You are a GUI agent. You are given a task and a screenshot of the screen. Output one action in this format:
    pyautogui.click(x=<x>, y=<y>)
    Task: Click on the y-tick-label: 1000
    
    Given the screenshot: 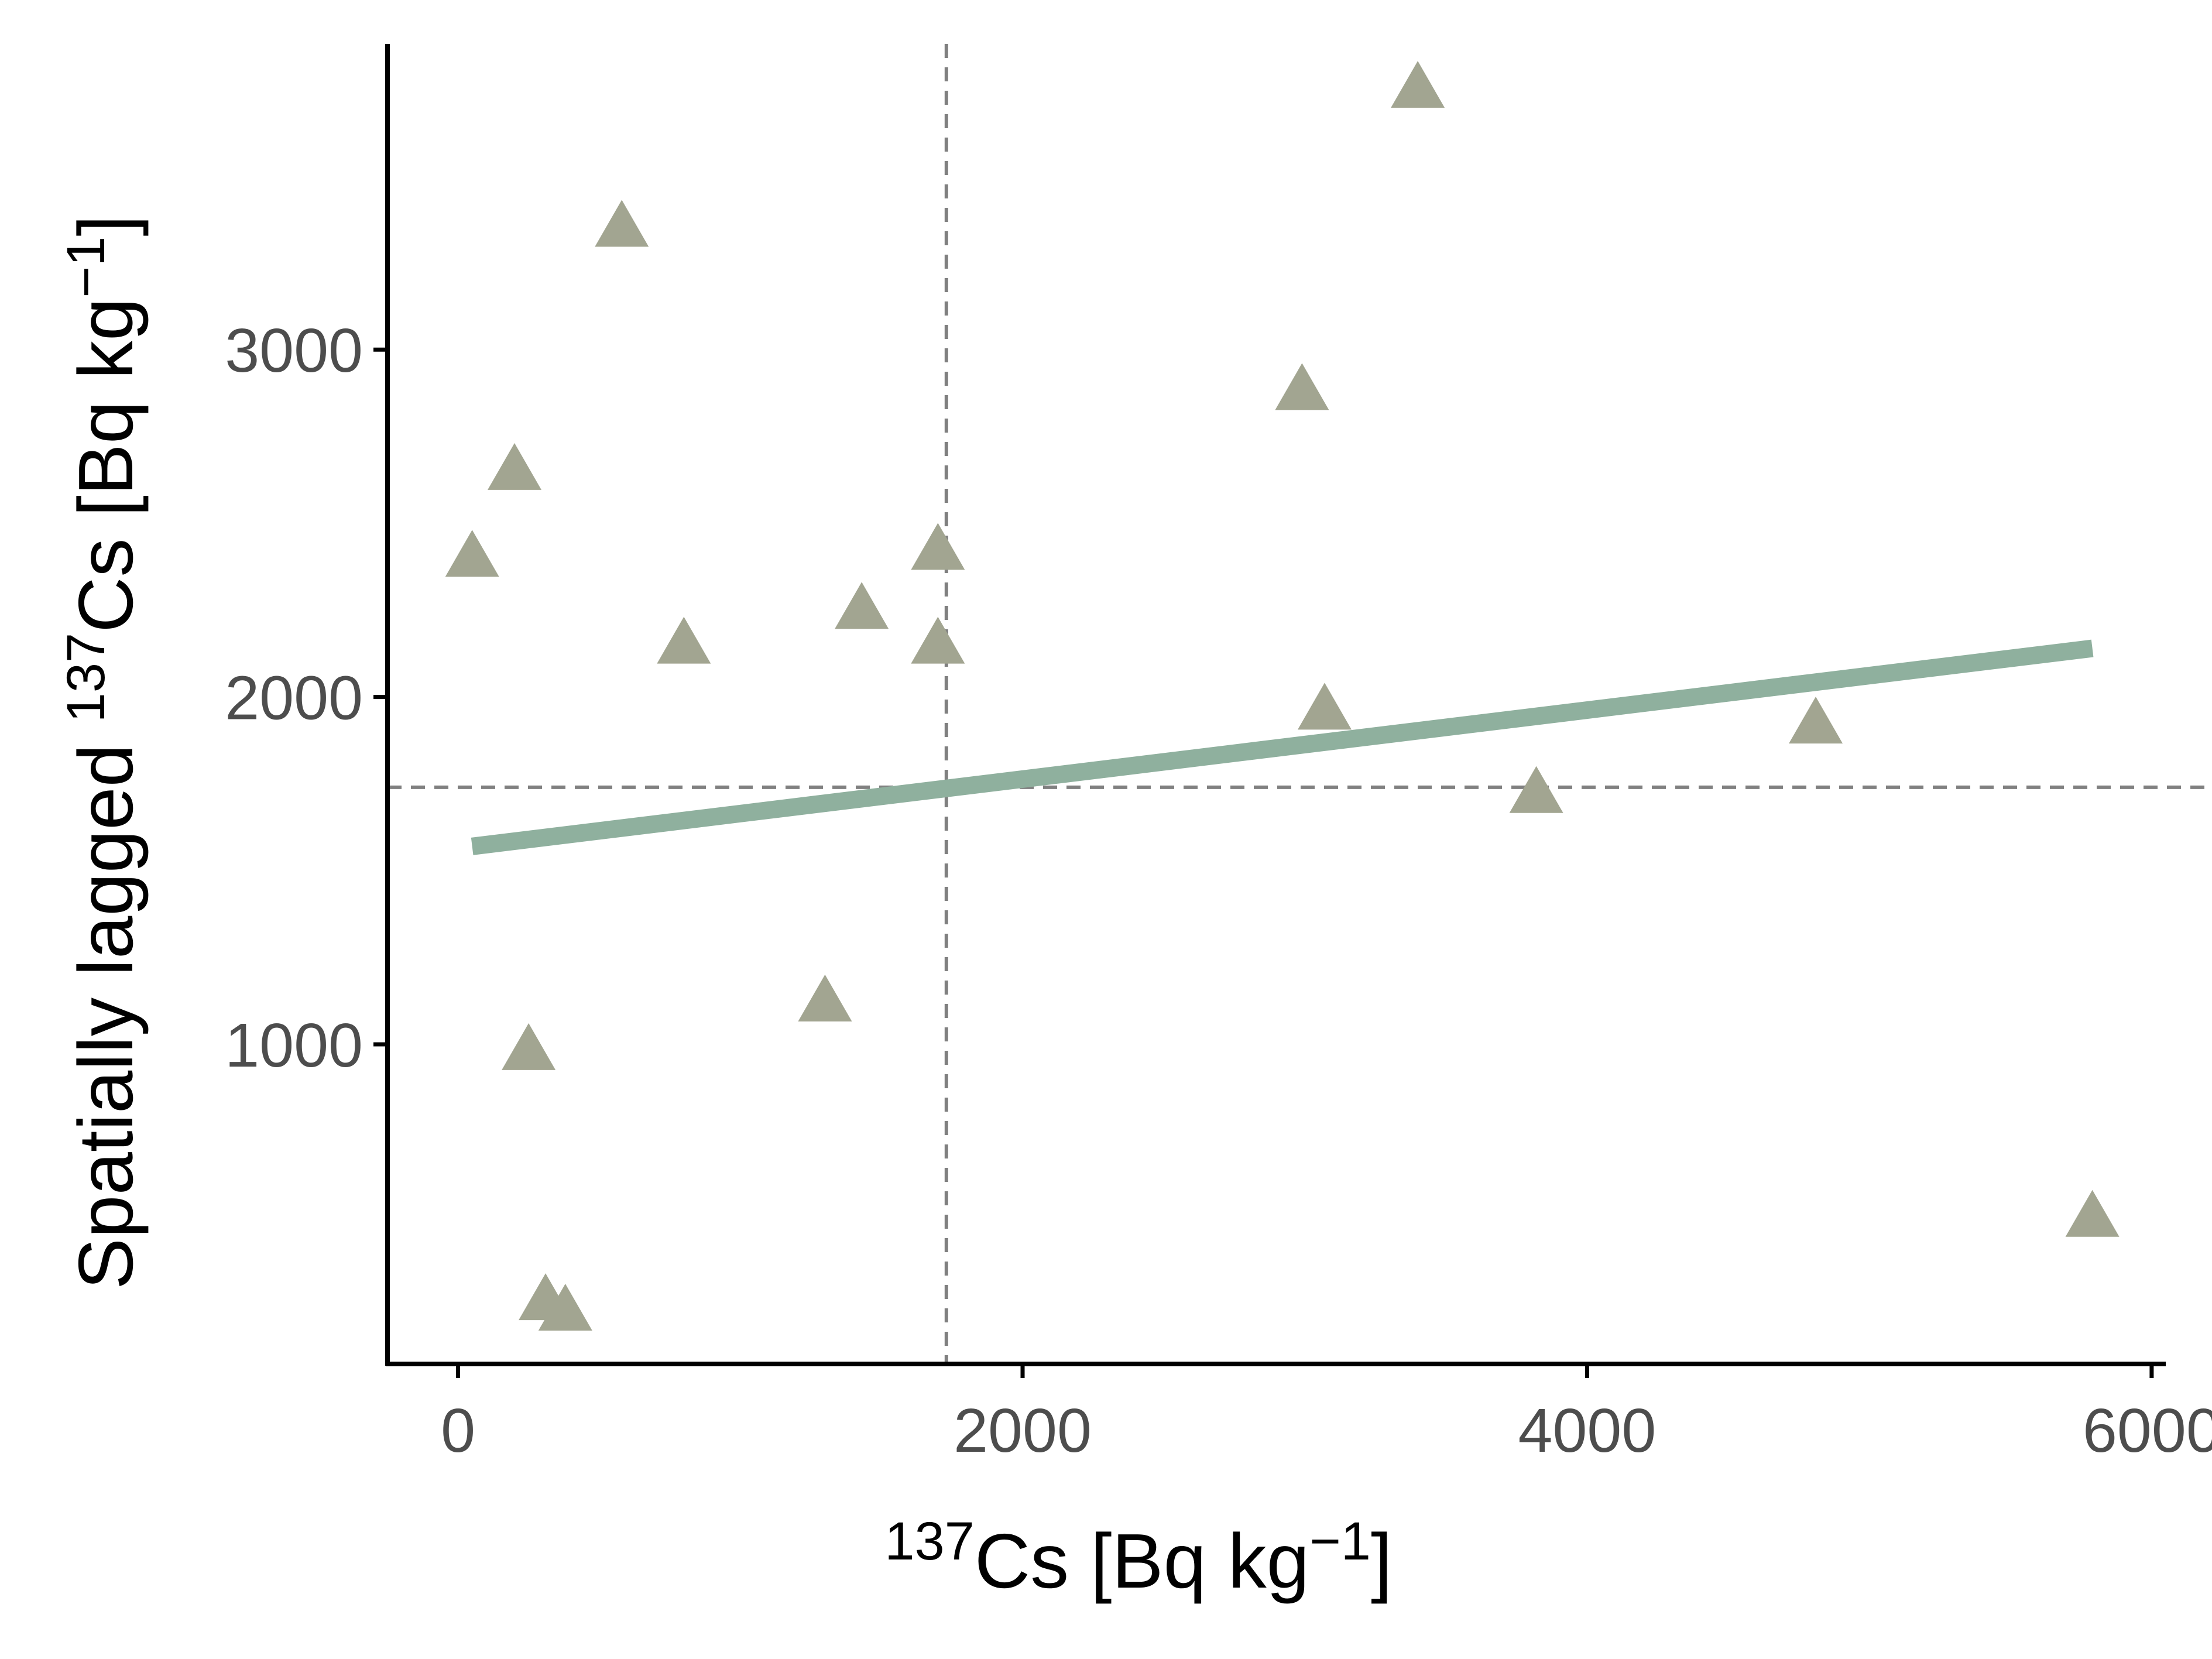 What is the action you would take?
    pyautogui.click(x=294, y=1045)
    